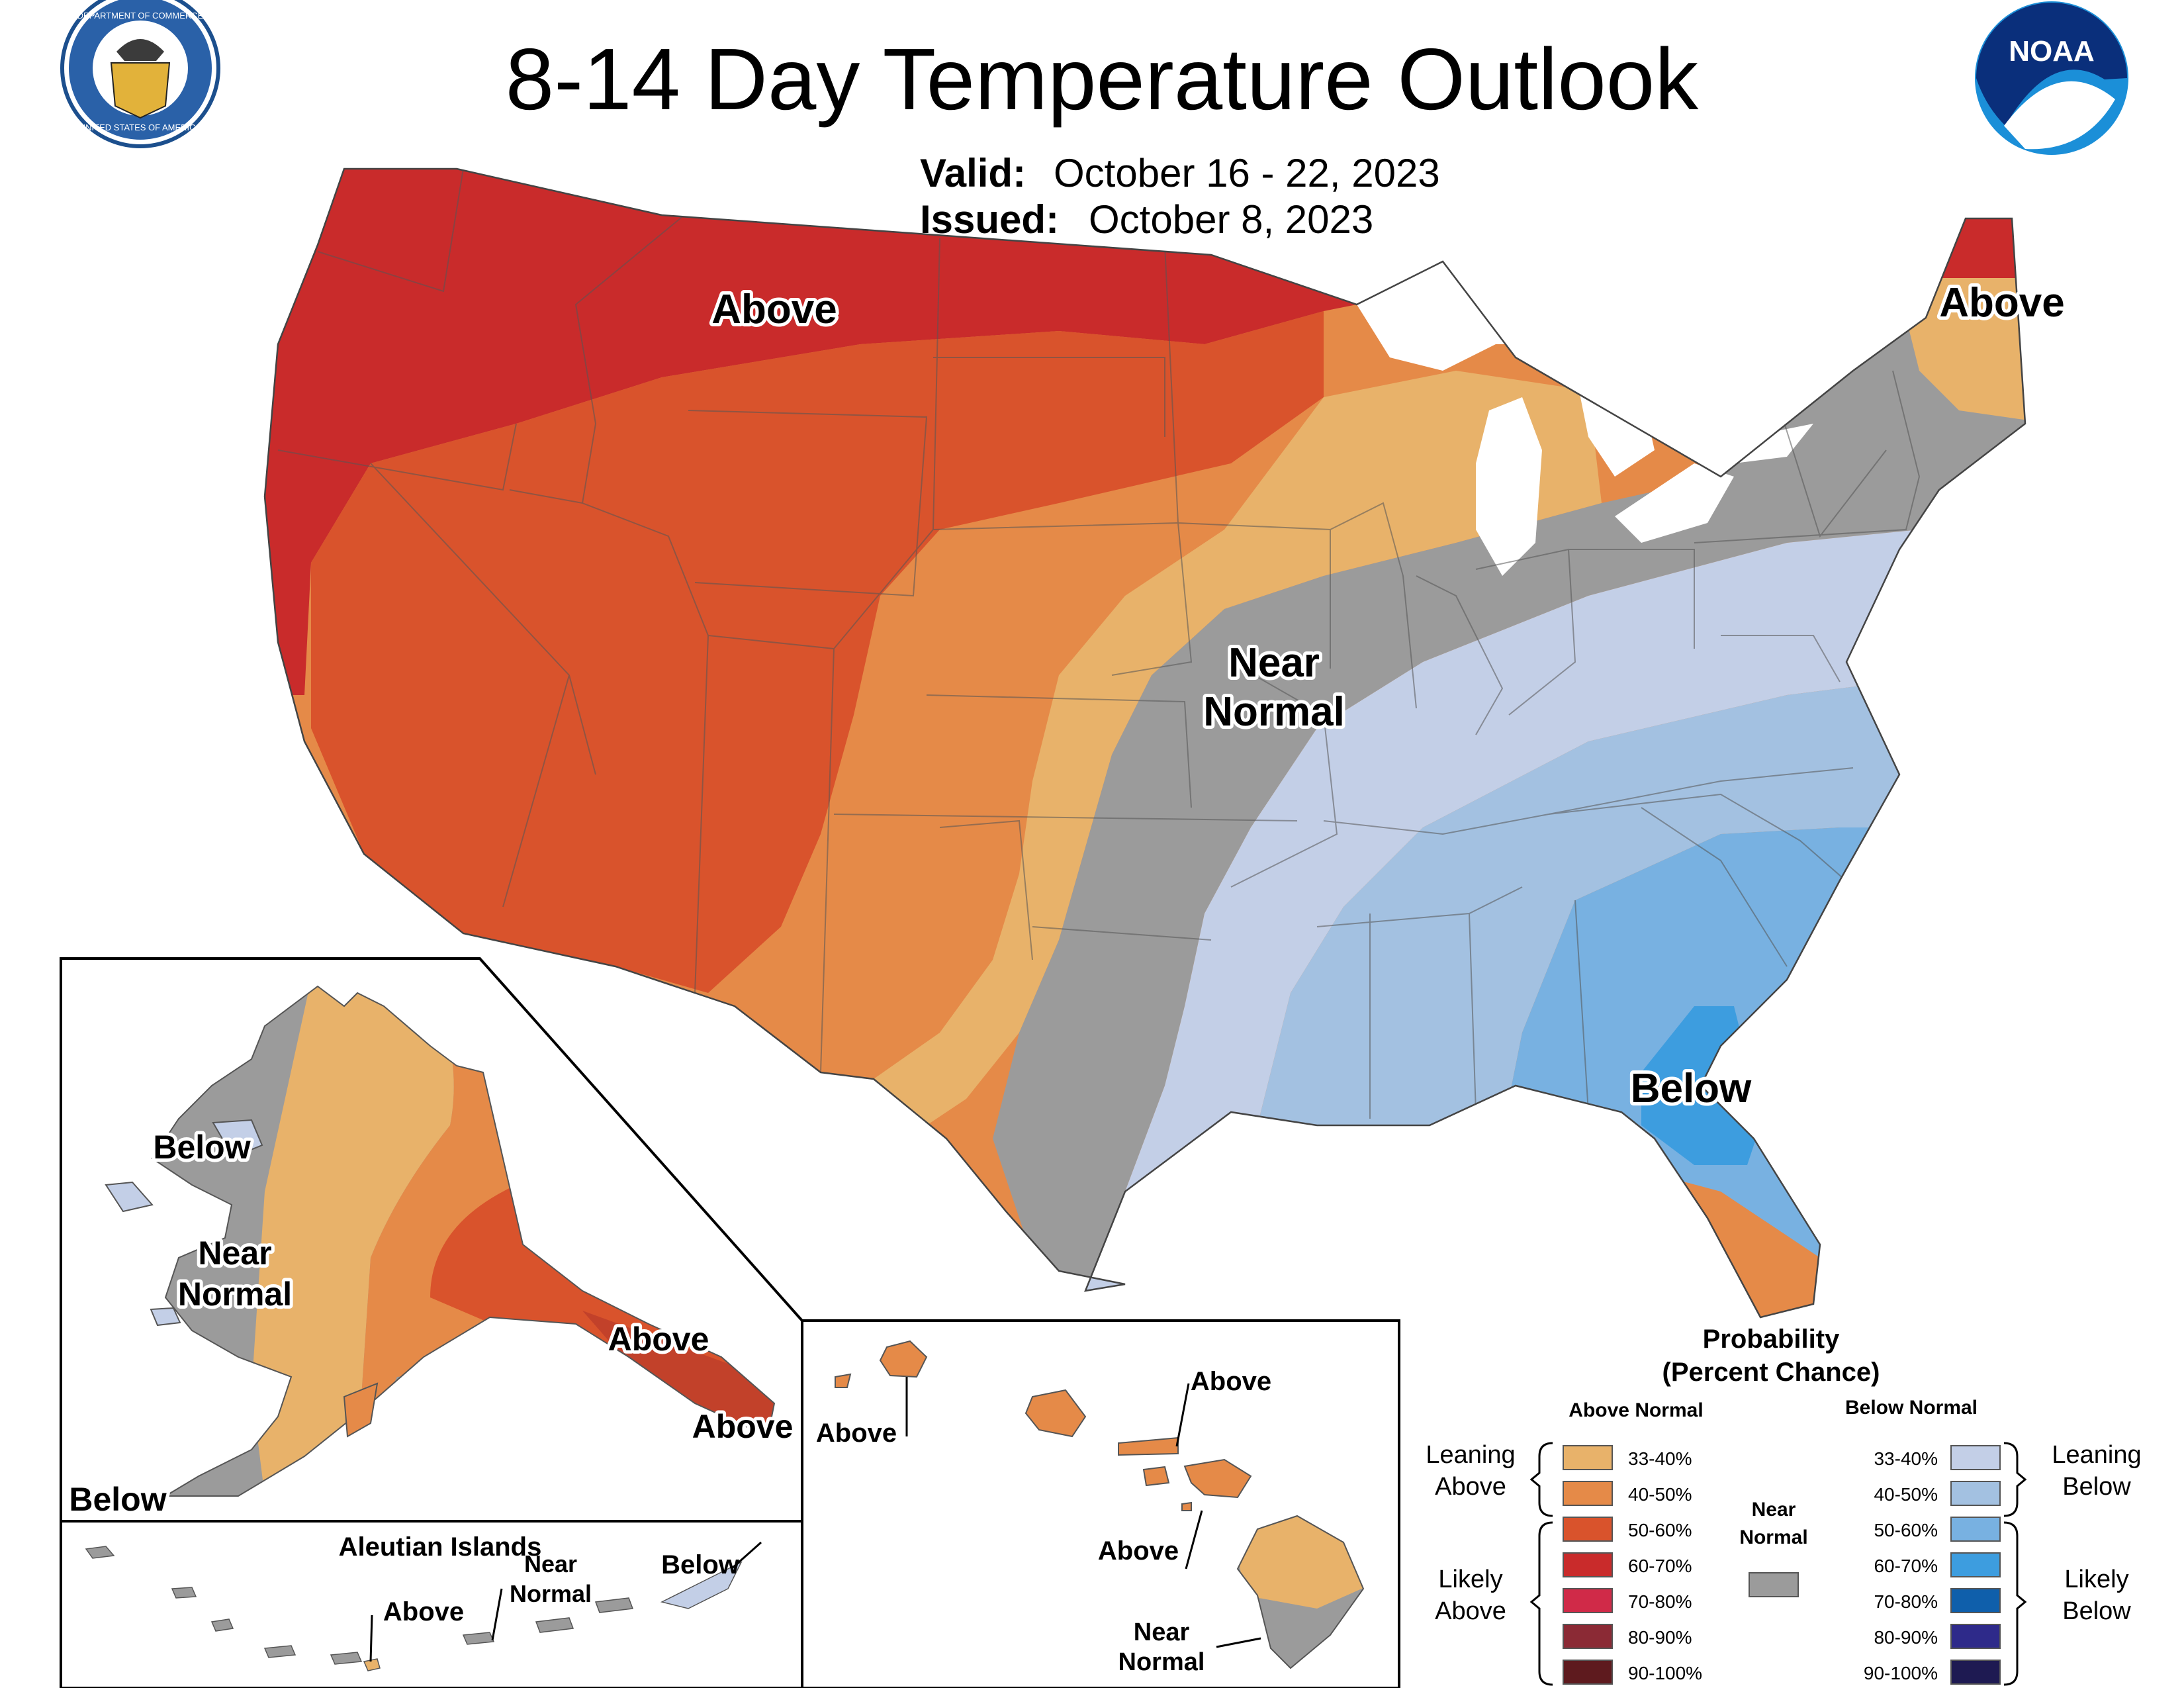  I want to click on aleutian-title: Aleutian Islands, so click(440, 1547).